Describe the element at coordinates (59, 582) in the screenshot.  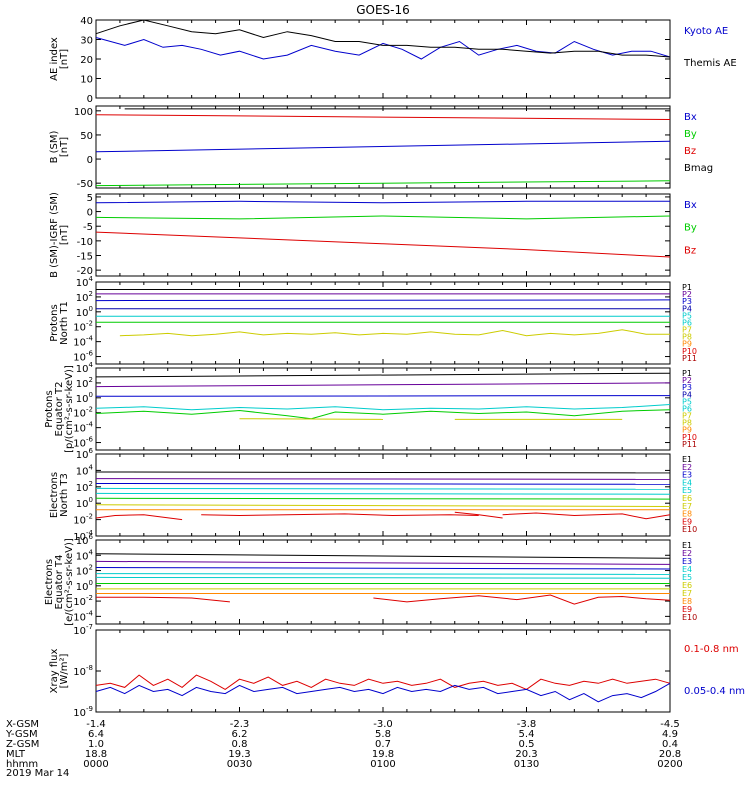
I see `y-axis-label: Equator T4` at that location.